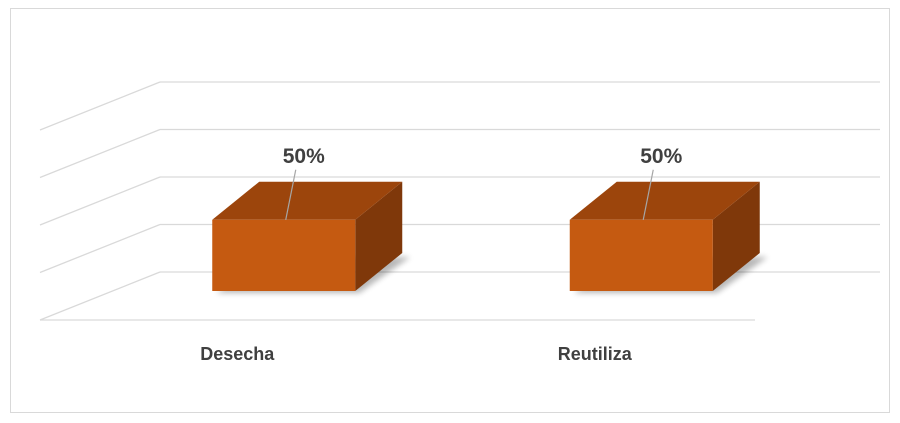 The image size is (900, 423). Describe the element at coordinates (304, 156) in the screenshot. I see `data-label-0: 50%` at that location.